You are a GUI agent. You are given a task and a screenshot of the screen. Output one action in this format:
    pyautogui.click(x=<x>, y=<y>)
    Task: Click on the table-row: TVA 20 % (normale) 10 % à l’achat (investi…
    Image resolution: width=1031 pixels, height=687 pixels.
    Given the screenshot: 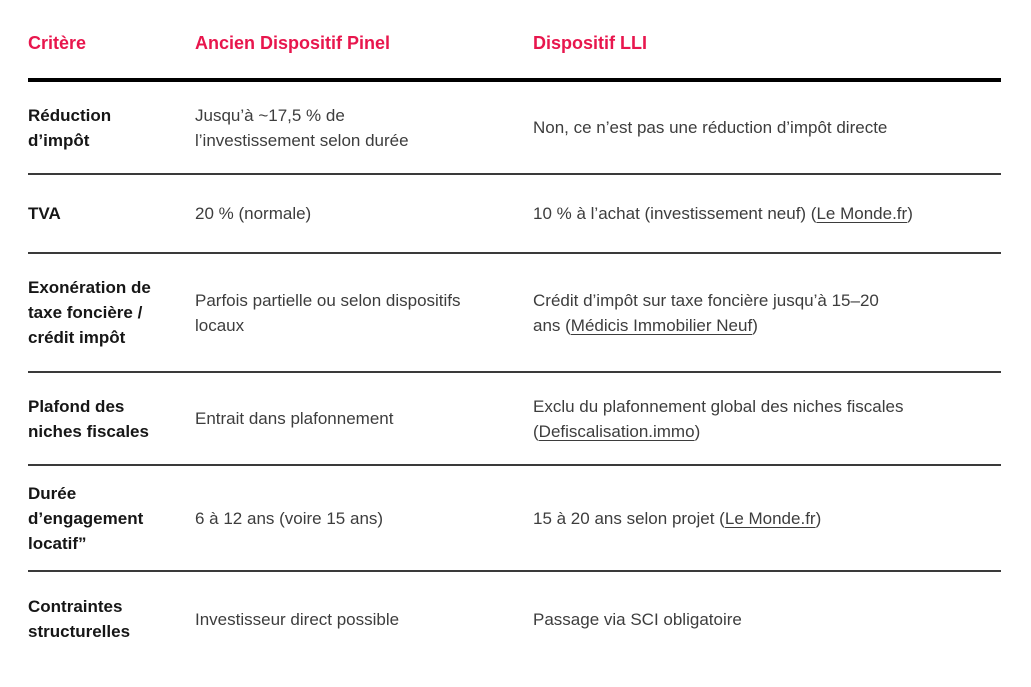 What is the action you would take?
    pyautogui.click(x=514, y=214)
    